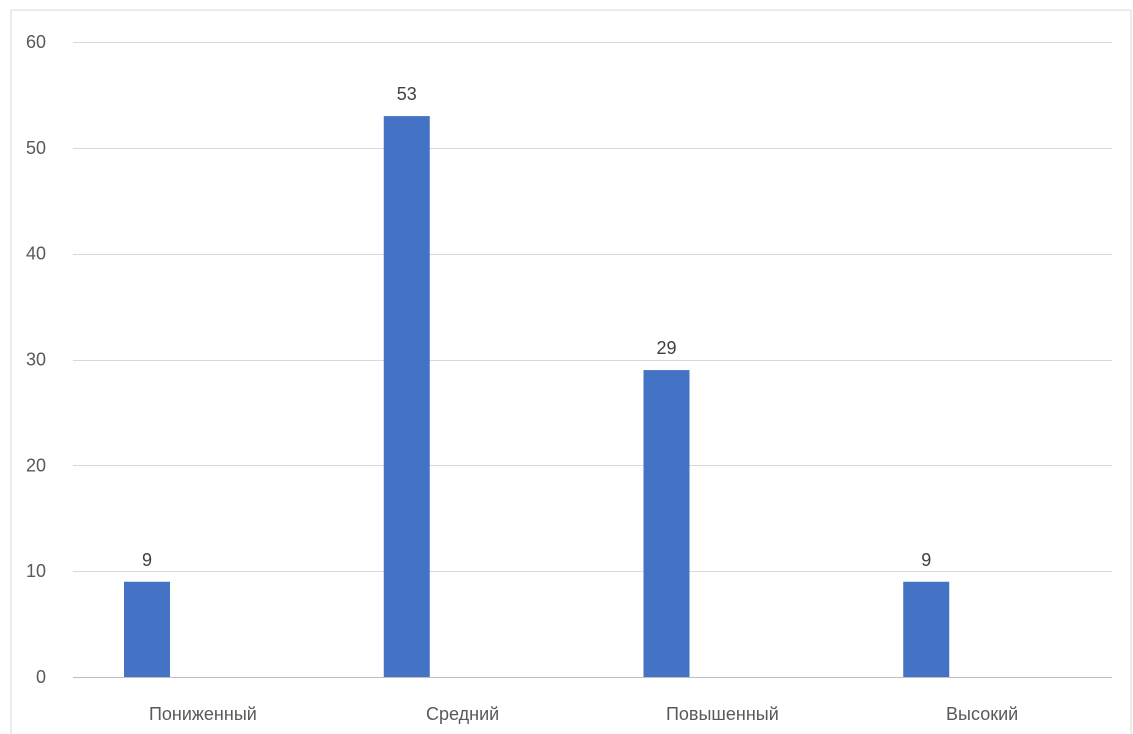 This screenshot has width=1133, height=734. I want to click on x-category-label: Повышенный, so click(722, 714).